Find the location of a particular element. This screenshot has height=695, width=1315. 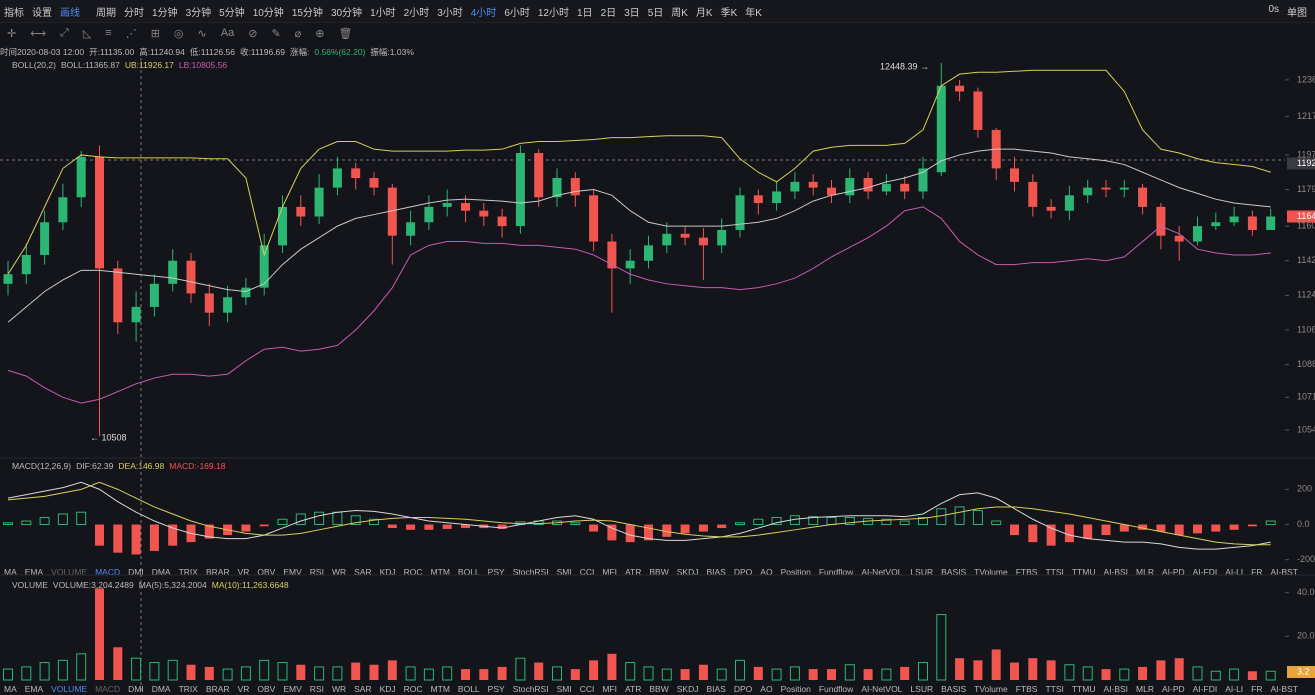

indicator-tab: ROC is located at coordinates (413, 572).